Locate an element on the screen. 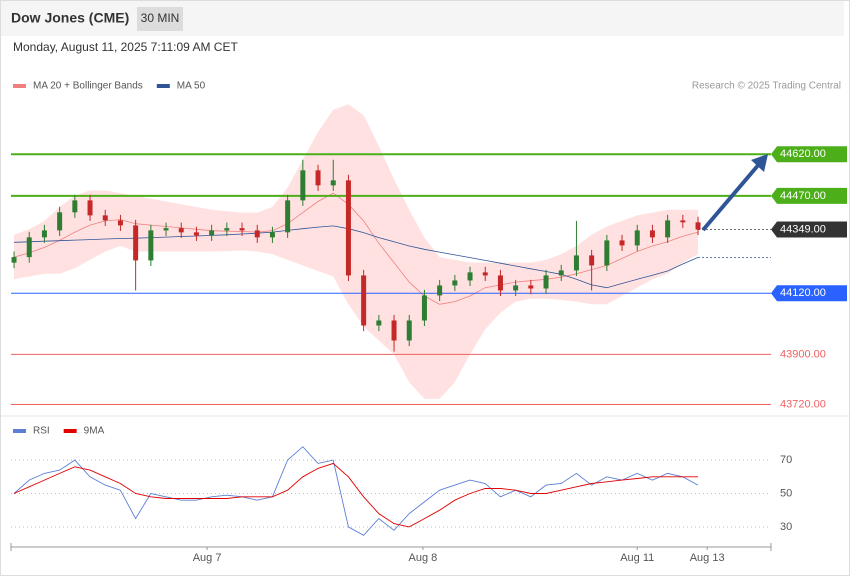  legend-label: MA 20 + Bollinger Bands is located at coordinates (88, 86).